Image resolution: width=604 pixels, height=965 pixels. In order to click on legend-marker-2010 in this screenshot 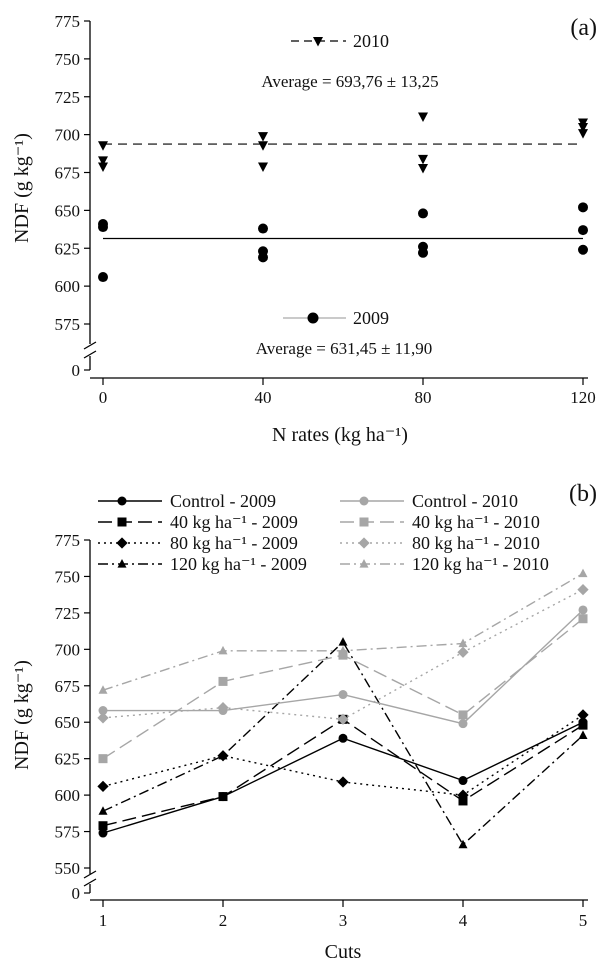, I will do `click(318, 42)`.